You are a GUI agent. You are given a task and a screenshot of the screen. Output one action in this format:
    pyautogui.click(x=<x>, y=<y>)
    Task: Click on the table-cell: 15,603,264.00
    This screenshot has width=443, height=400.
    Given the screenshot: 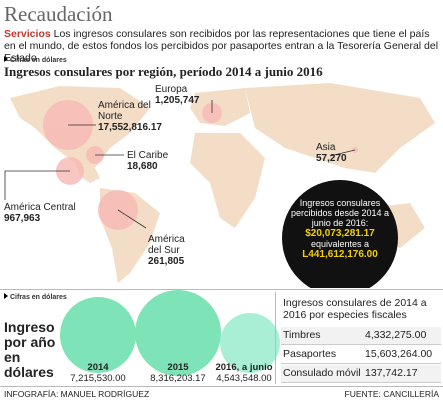 What is the action you would take?
    pyautogui.click(x=399, y=354)
    